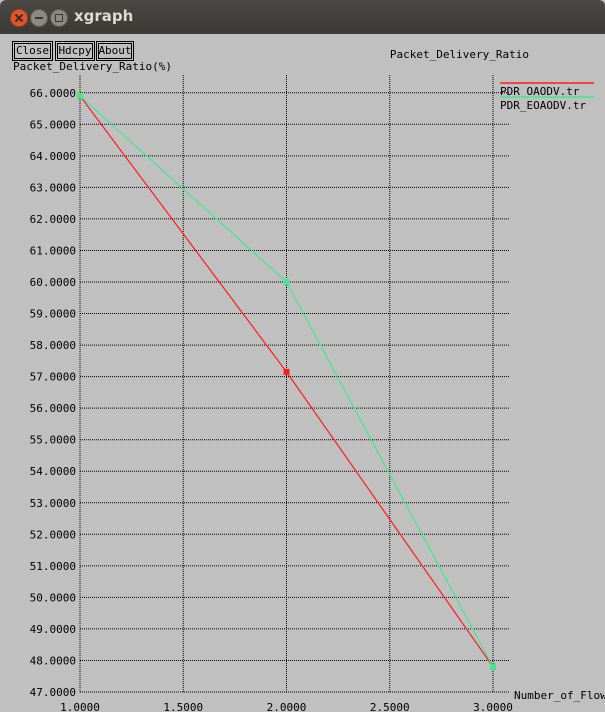 The width and height of the screenshot is (605, 712). I want to click on y-tick-label: 47.0000, so click(53, 692).